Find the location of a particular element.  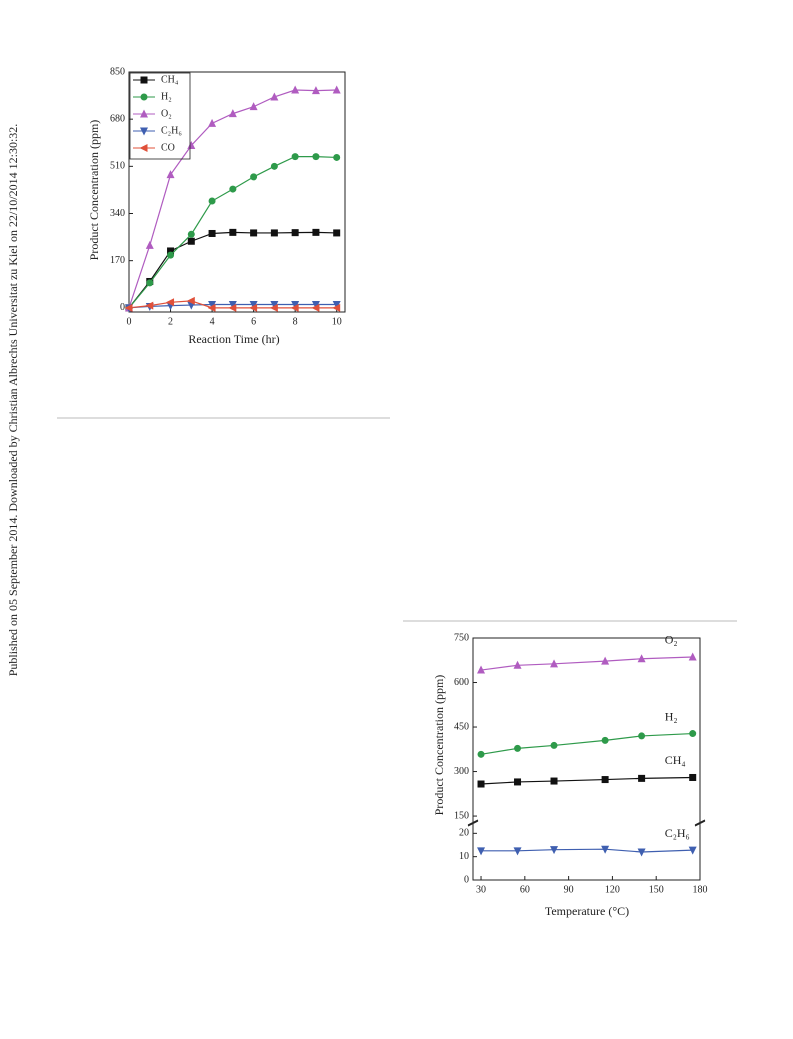

legend-label: CH₄ is located at coordinates (170, 79).